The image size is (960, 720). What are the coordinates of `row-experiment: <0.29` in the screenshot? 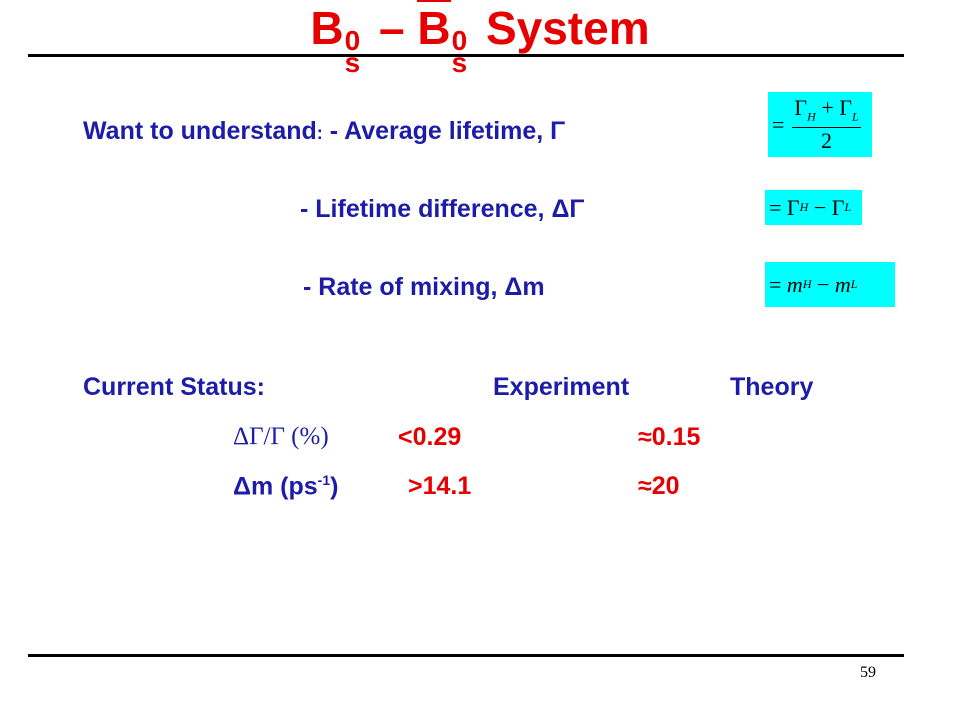 It's located at (430, 437).